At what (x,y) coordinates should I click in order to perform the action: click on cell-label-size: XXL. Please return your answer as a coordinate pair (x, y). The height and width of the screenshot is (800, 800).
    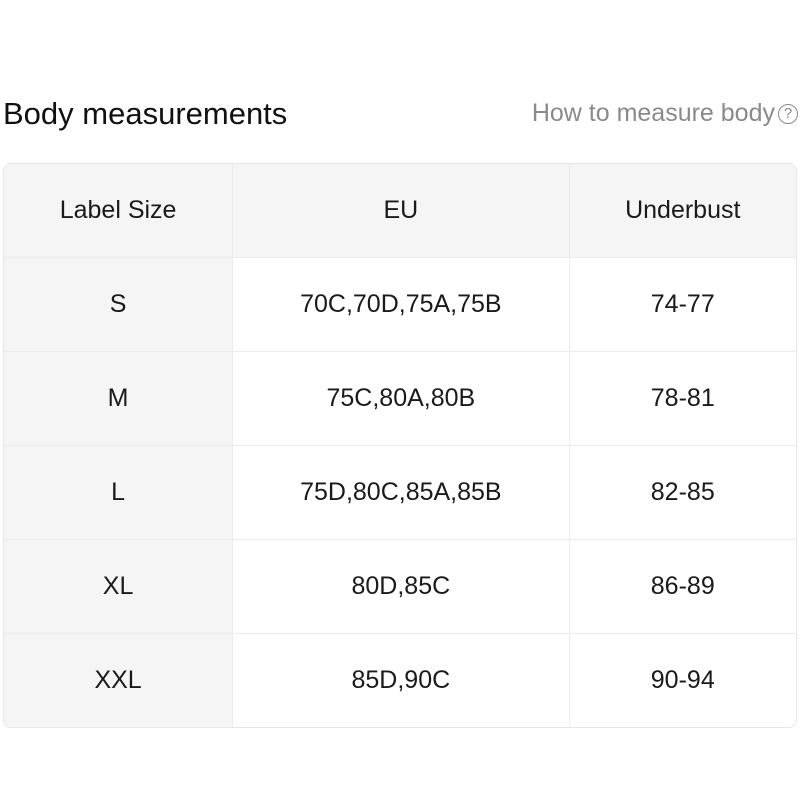
    Looking at the image, I should click on (119, 680).